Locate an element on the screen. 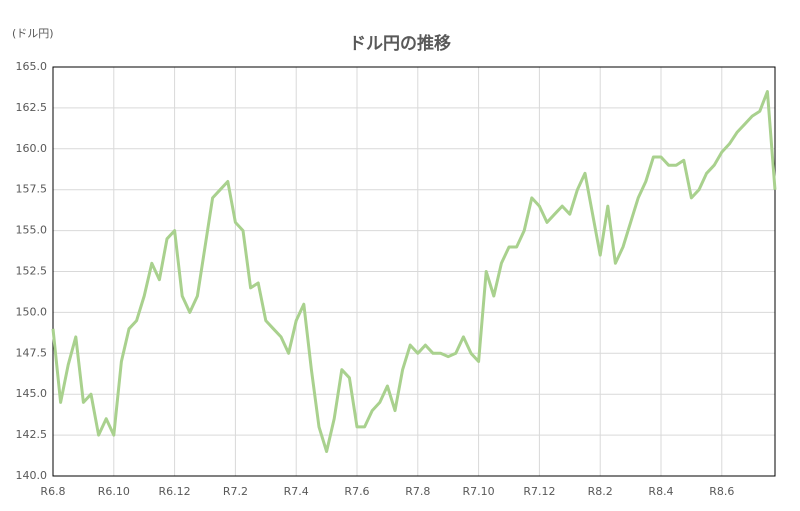 Image resolution: width=800 pixels, height=511 pixels. x-tick-label: R7.10 is located at coordinates (479, 491).